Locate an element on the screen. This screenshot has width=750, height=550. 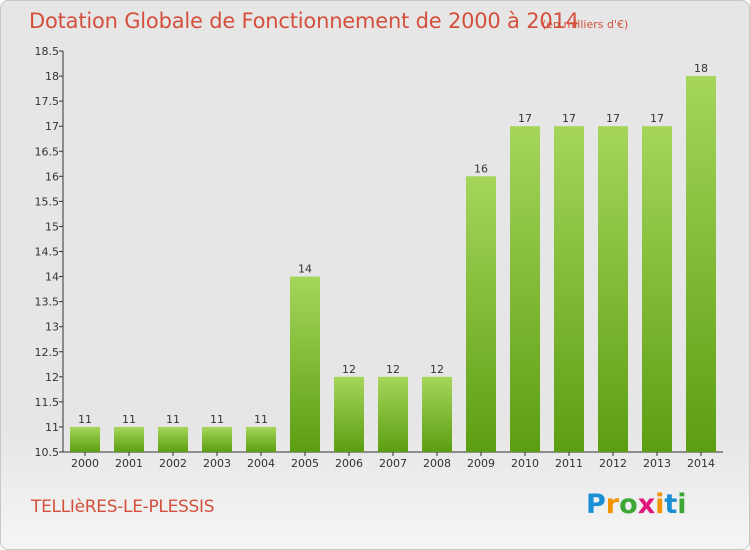
commune-name: TELLIèRES-LE-PLESSIS is located at coordinates (123, 507).